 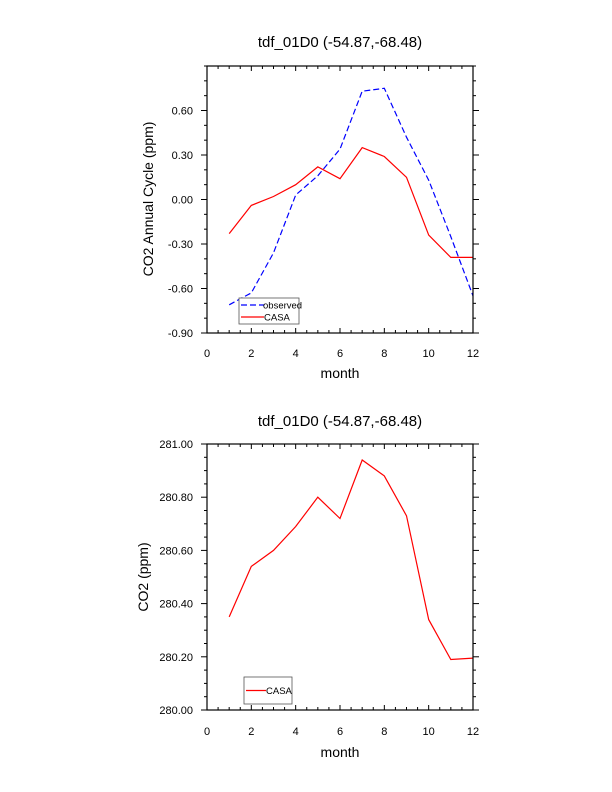 I want to click on y-axis-label: CO2 (ppm), so click(x=143, y=576).